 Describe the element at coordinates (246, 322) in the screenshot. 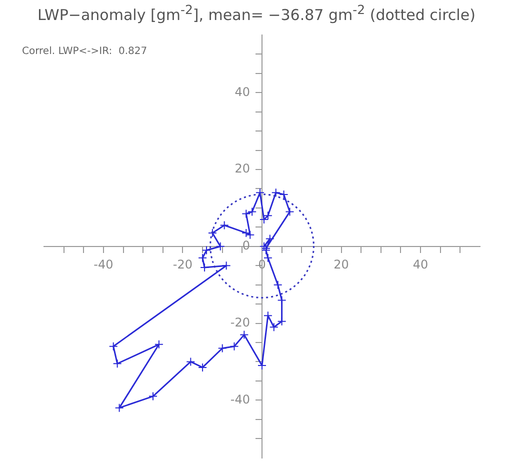

I see `y-tick-label: -20` at that location.